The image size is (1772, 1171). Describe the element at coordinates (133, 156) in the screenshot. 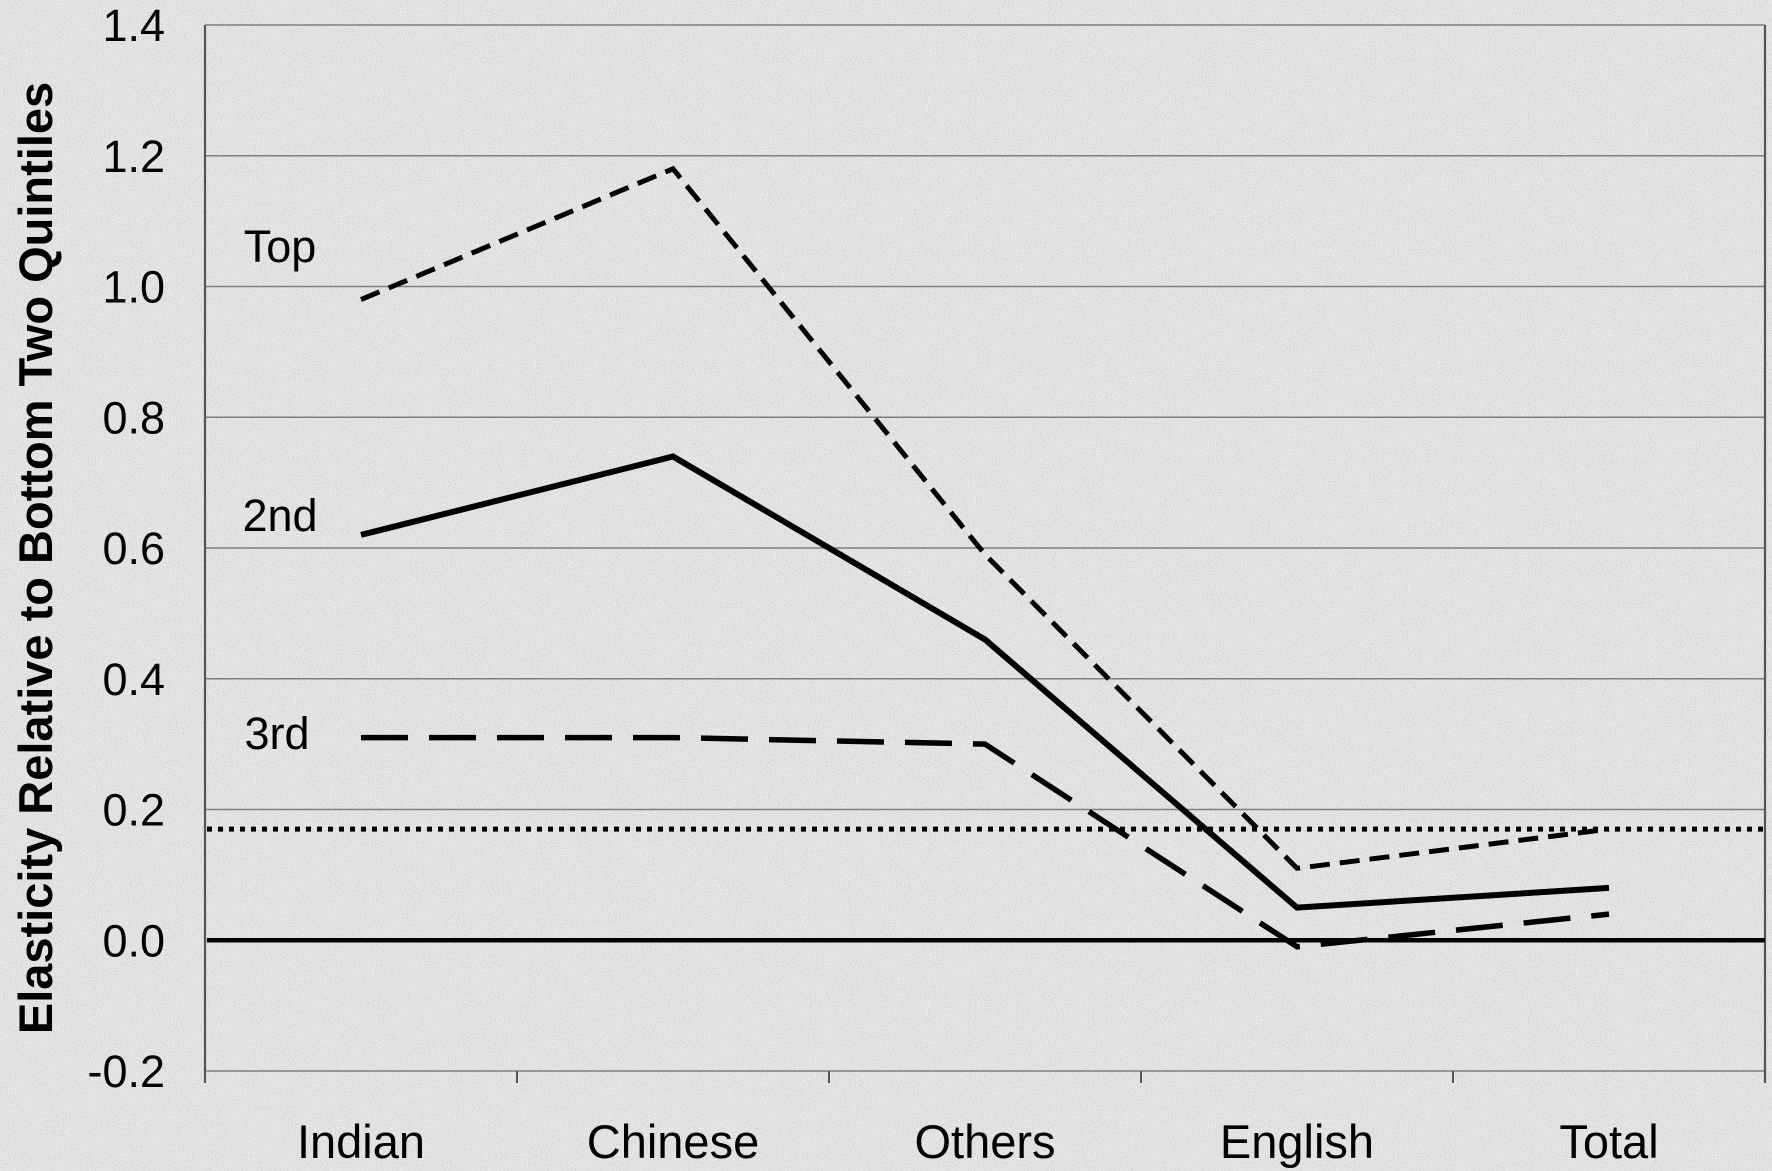

I see `y-tick-label: 1.2` at that location.